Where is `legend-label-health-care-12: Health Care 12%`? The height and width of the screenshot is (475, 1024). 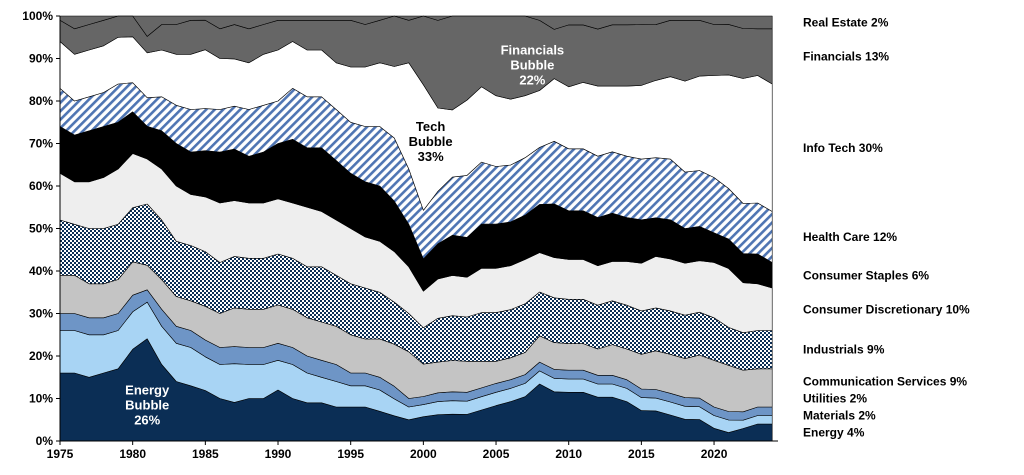 legend-label-health-care-12: Health Care 12% is located at coordinates (850, 237).